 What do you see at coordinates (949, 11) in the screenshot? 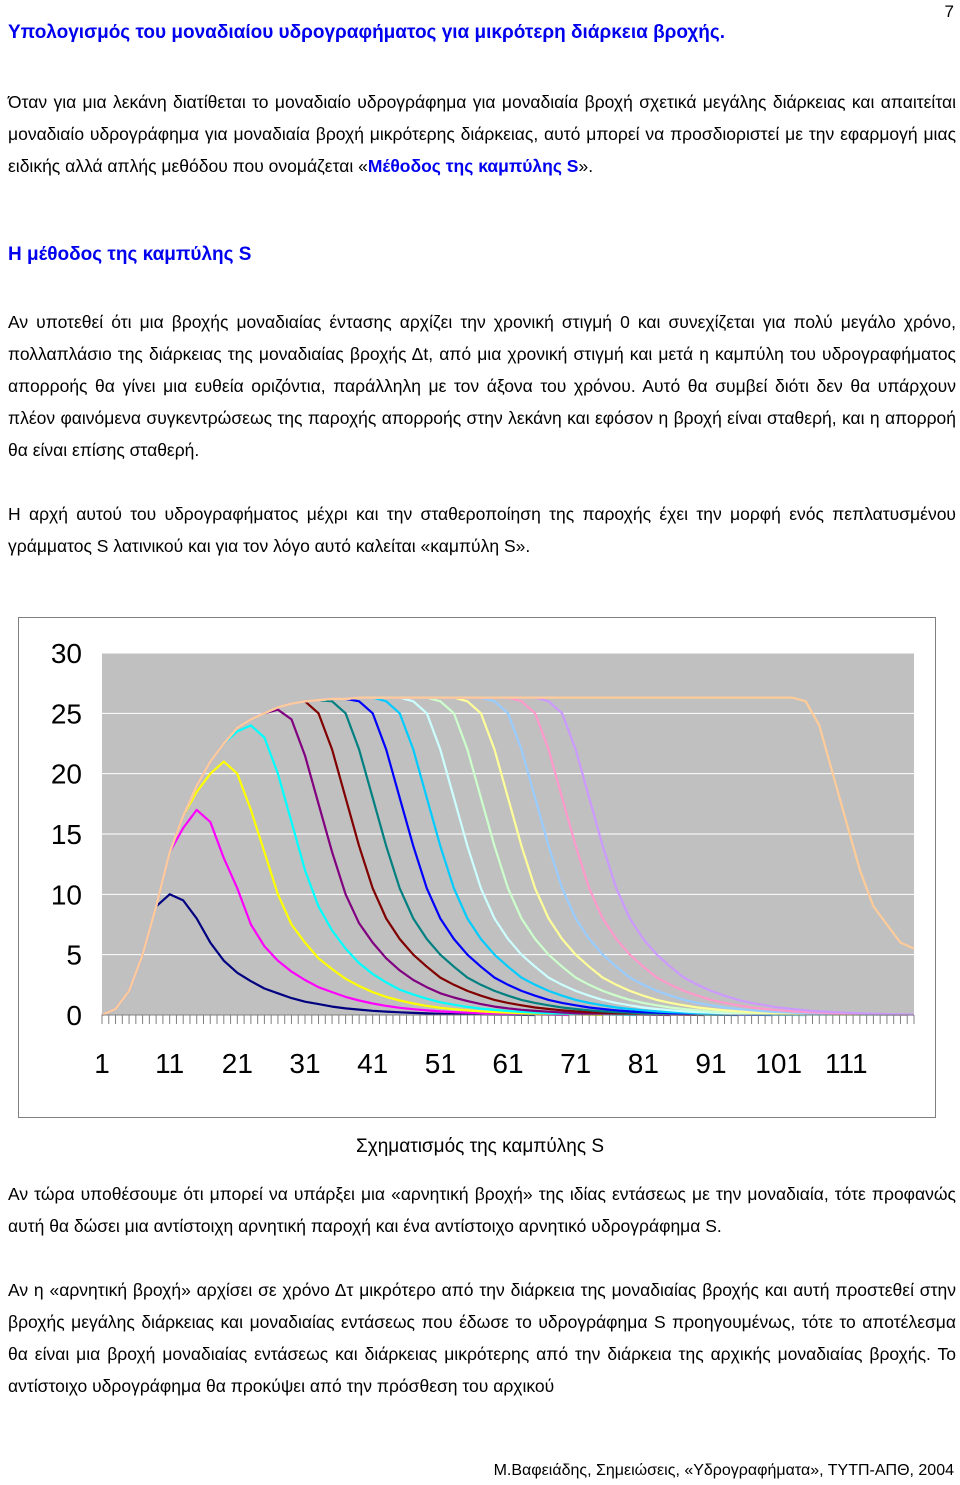
I see `page-number: 7` at bounding box center [949, 11].